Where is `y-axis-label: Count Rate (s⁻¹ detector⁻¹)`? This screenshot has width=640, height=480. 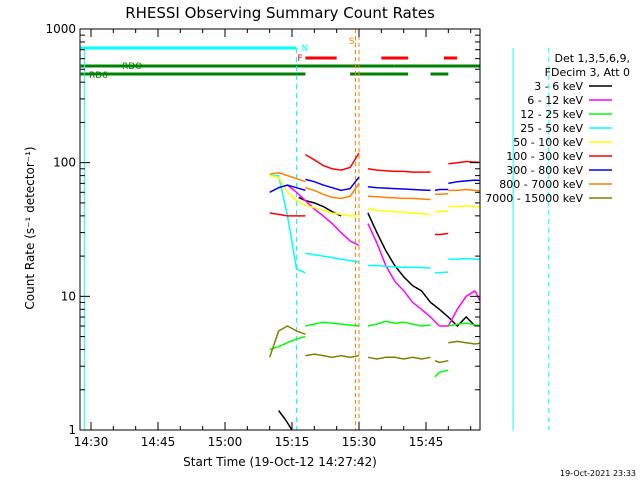 y-axis-label: Count Rate (s⁻¹ detector⁻¹) is located at coordinates (30, 227).